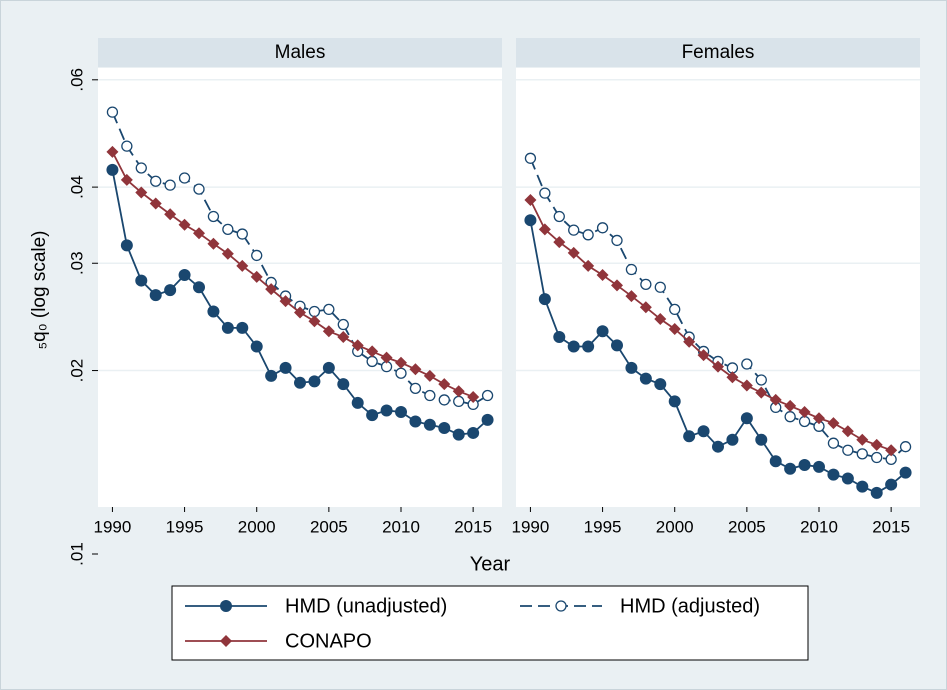  I want to click on x-tick-label: 2010, so click(819, 526).